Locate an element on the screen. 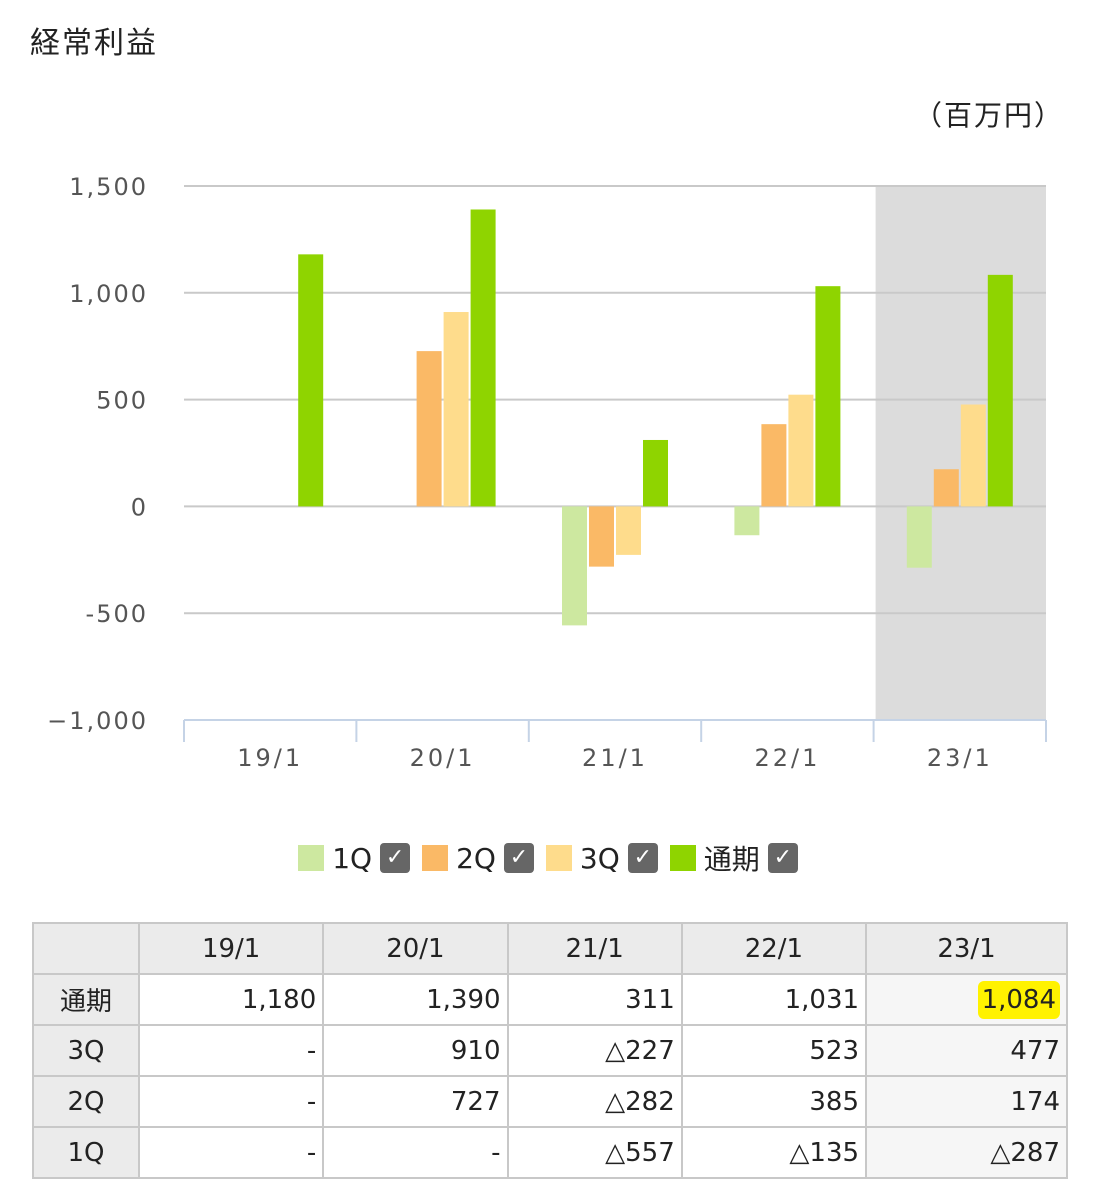  legend-item: 通期 ✓ is located at coordinates (733, 858).